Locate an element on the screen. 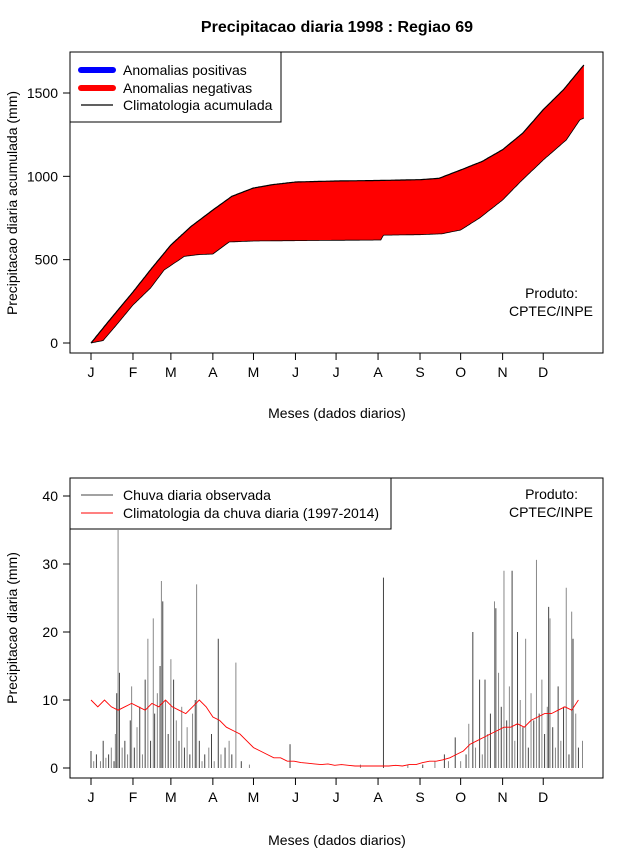 The width and height of the screenshot is (640, 850). legend-label: Anomalias positivas is located at coordinates (185, 70).